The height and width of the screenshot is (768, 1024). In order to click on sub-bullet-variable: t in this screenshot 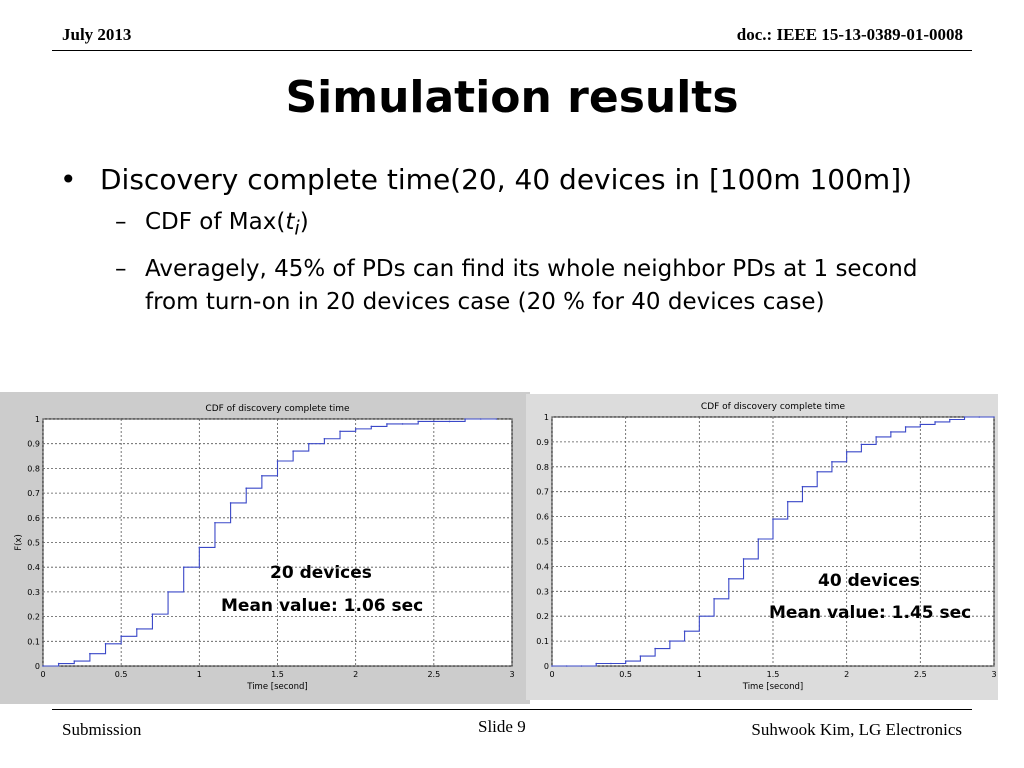, I will do `click(290, 222)`.